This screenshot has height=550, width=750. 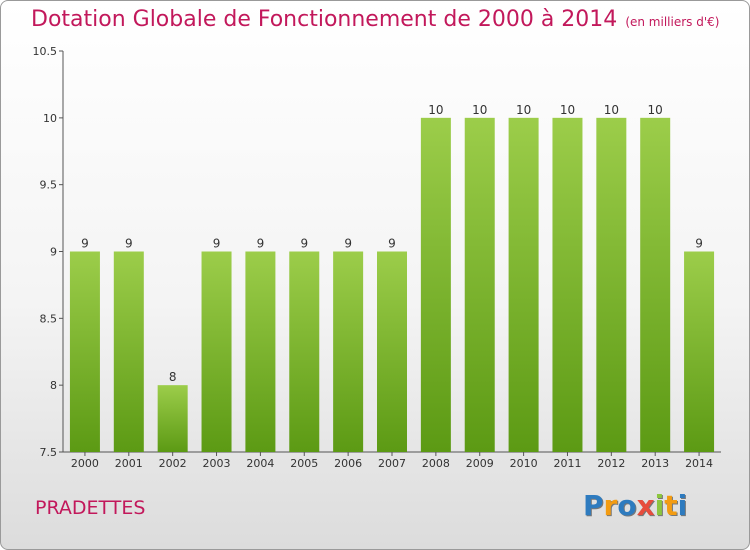 I want to click on x-tick-label: 2013, so click(x=655, y=463).